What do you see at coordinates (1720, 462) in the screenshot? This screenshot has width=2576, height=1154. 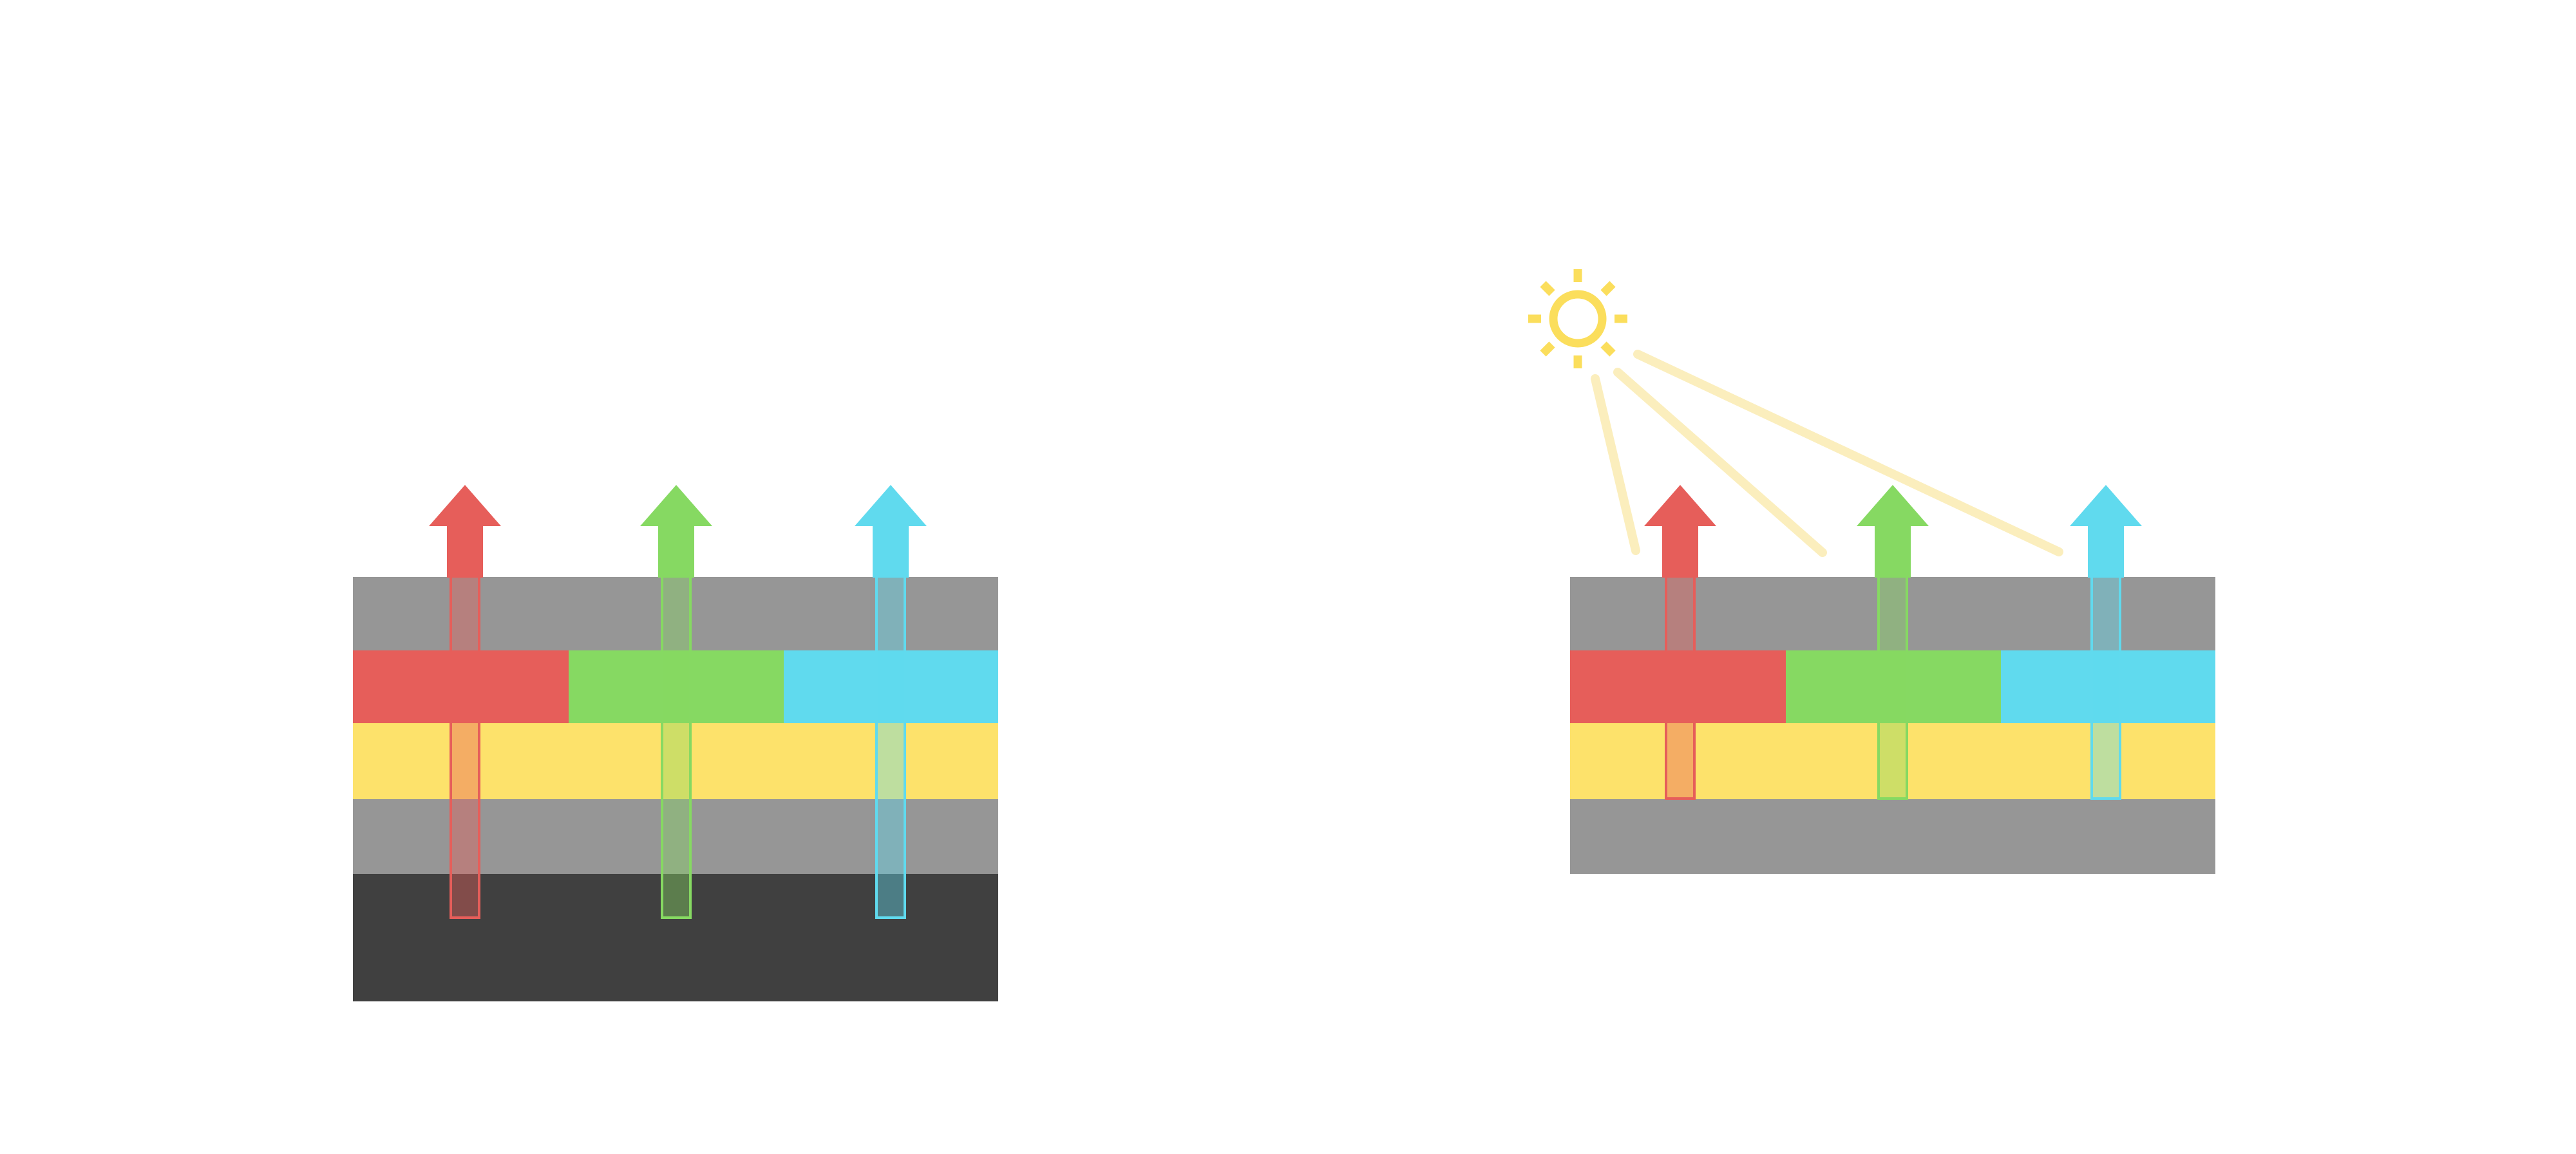 I see `sunbeam-middle` at bounding box center [1720, 462].